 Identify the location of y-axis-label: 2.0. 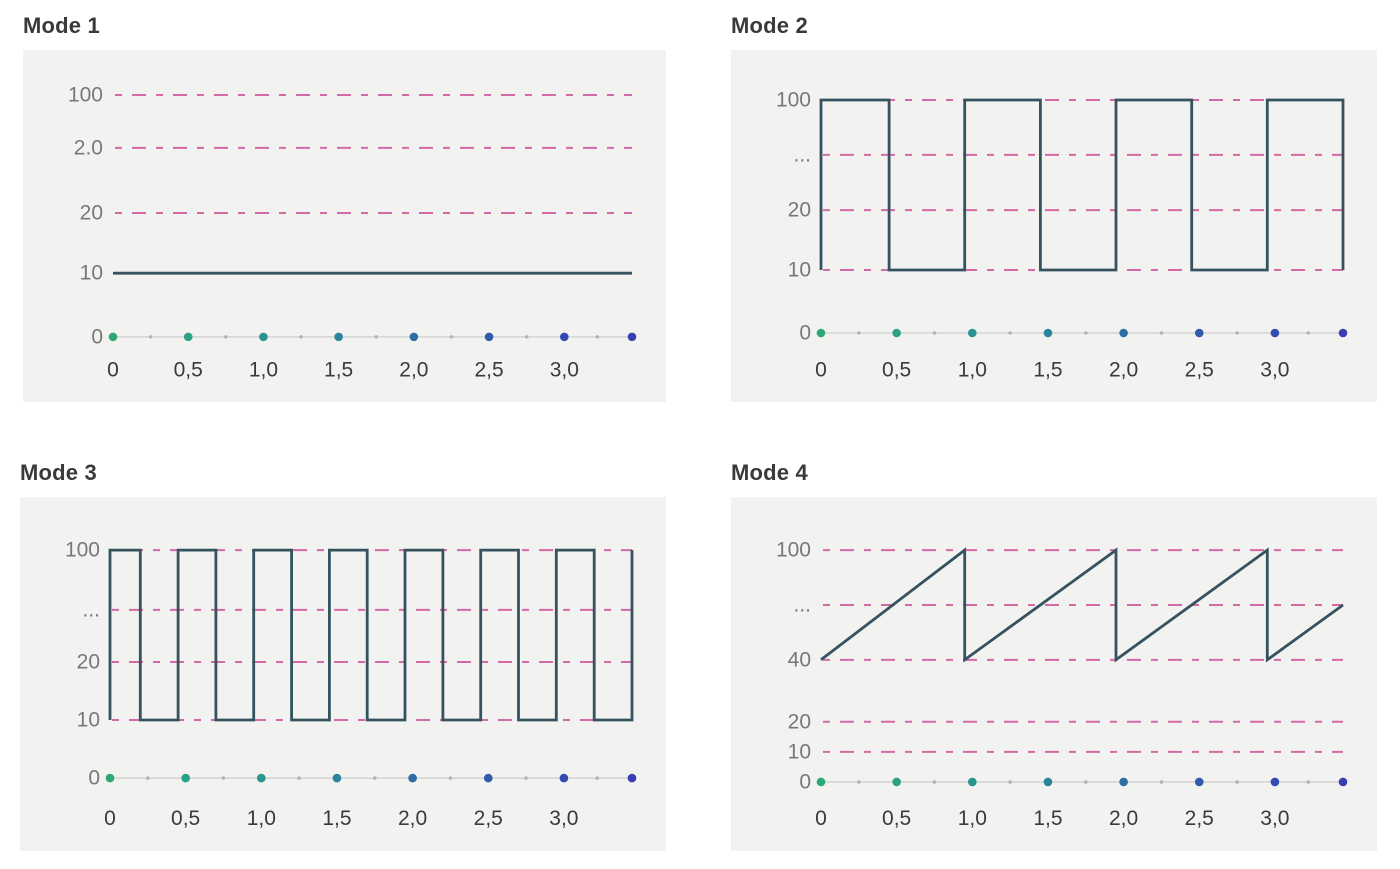
(88, 147).